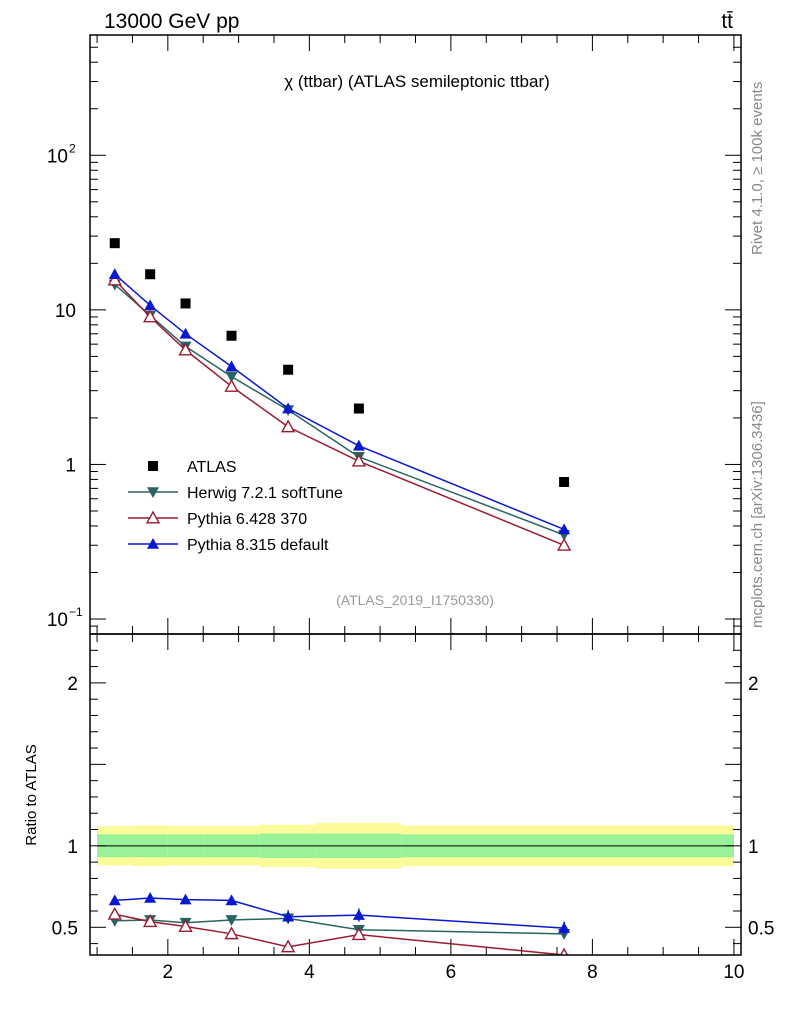 This screenshot has height=1024, width=786. Describe the element at coordinates (247, 519) in the screenshot. I see `legend-label: Pythia 6.428 370` at that location.